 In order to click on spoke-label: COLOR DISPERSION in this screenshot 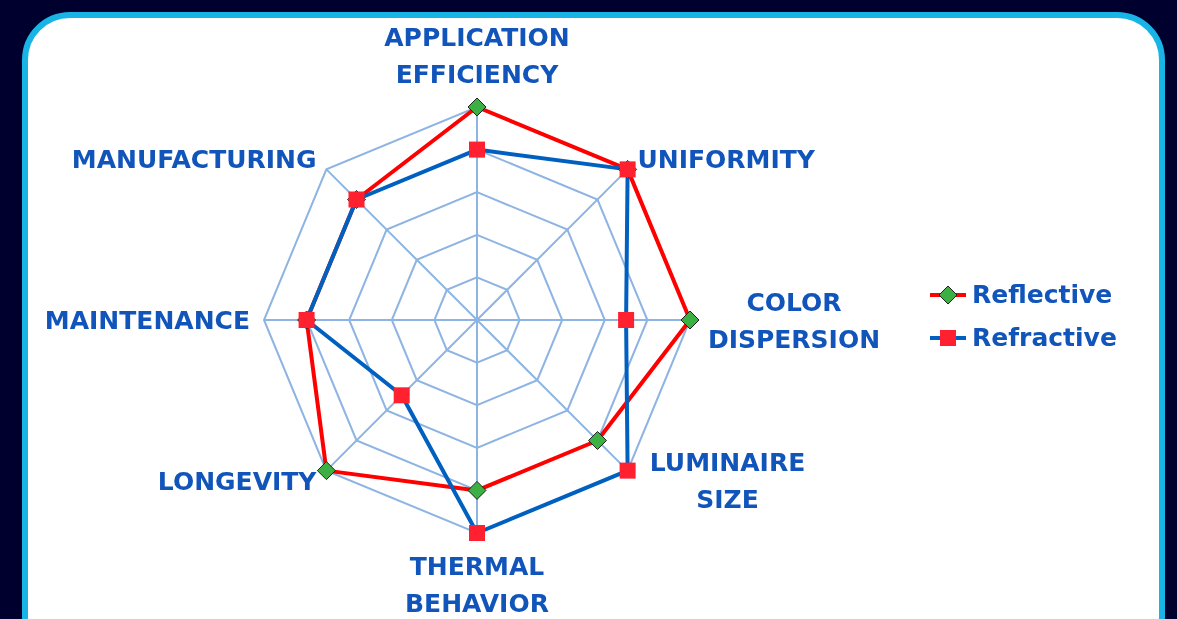, I will do `click(794, 320)`.